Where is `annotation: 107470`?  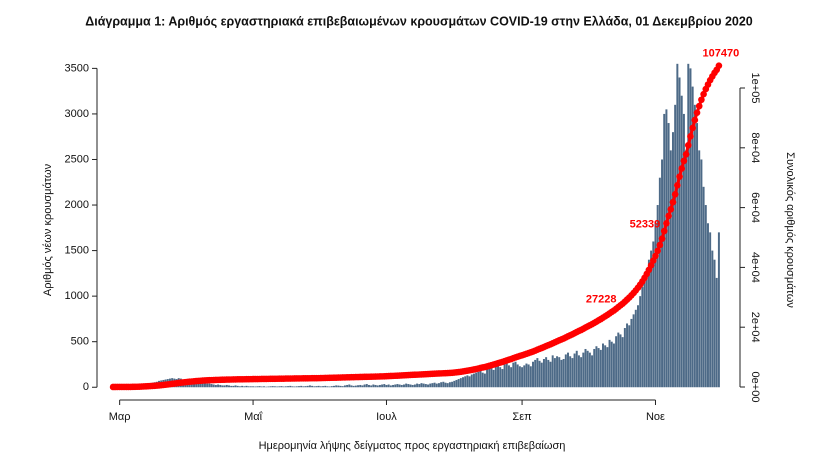
annotation: 107470 is located at coordinates (721, 54).